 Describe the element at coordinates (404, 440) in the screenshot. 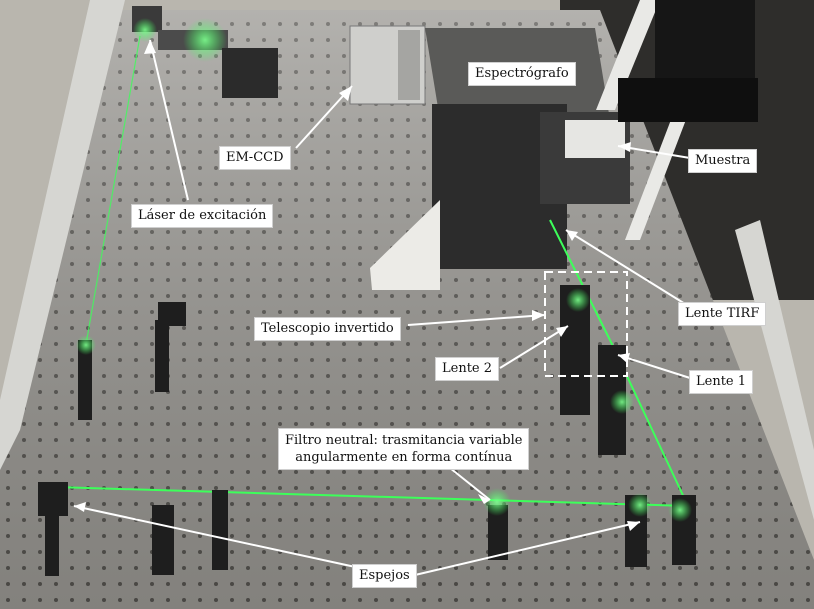

I see `label-nd-filter-line1: Filtro neutral: trasmitancia variable` at that location.